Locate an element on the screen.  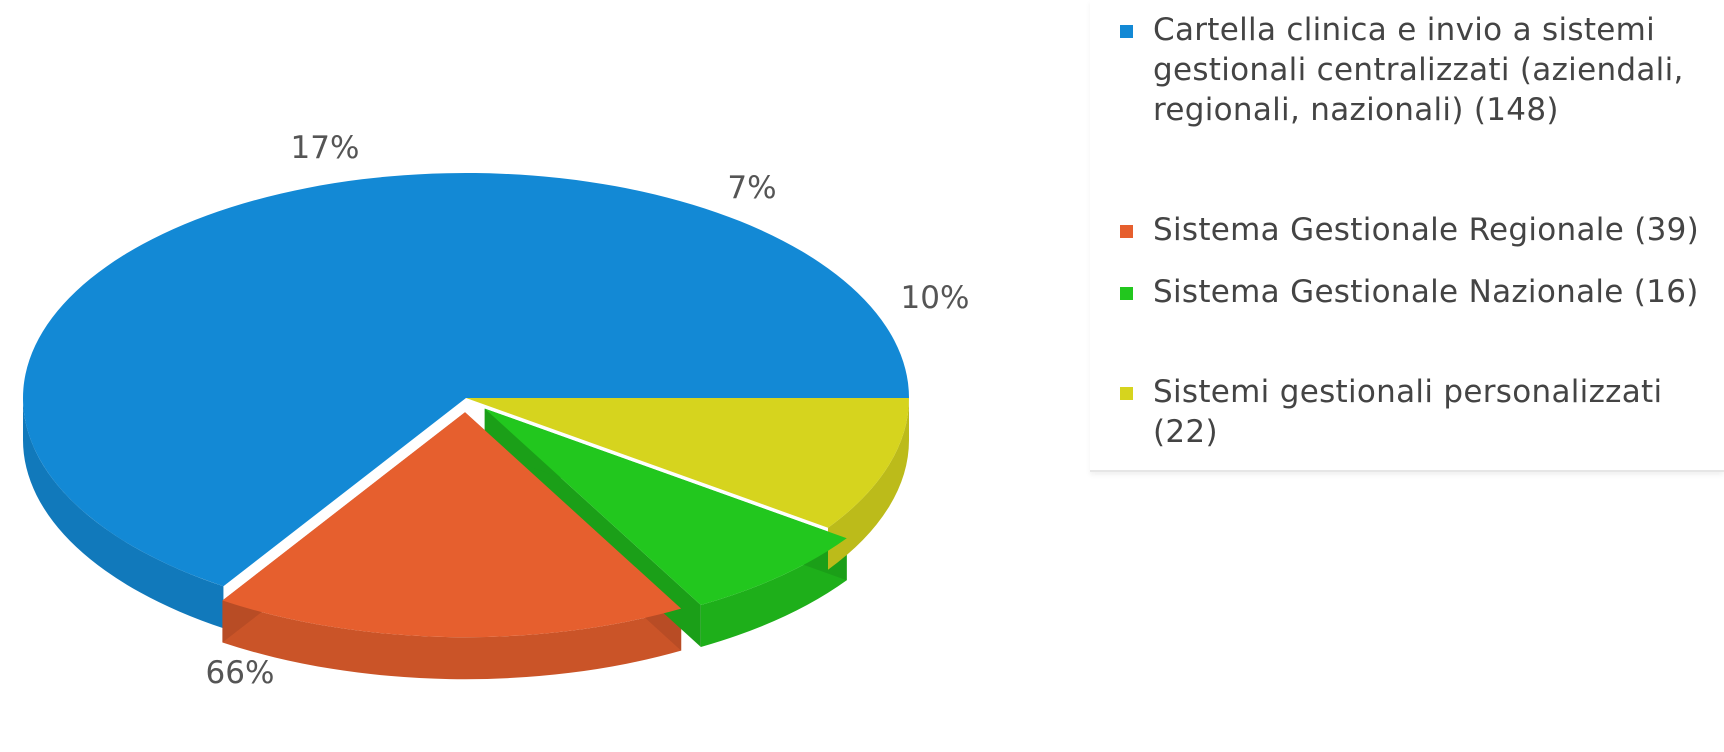
pie-slice-sistema-nazionale is located at coordinates (665, 506).